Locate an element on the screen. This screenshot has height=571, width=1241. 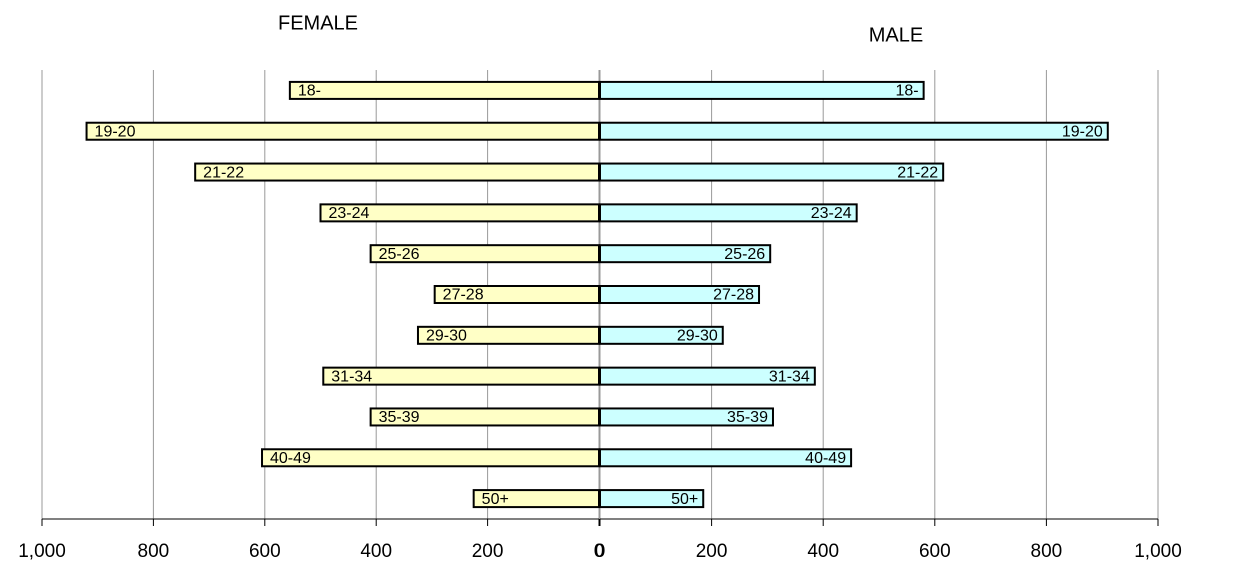
chart-title: MALE is located at coordinates (896, 35).